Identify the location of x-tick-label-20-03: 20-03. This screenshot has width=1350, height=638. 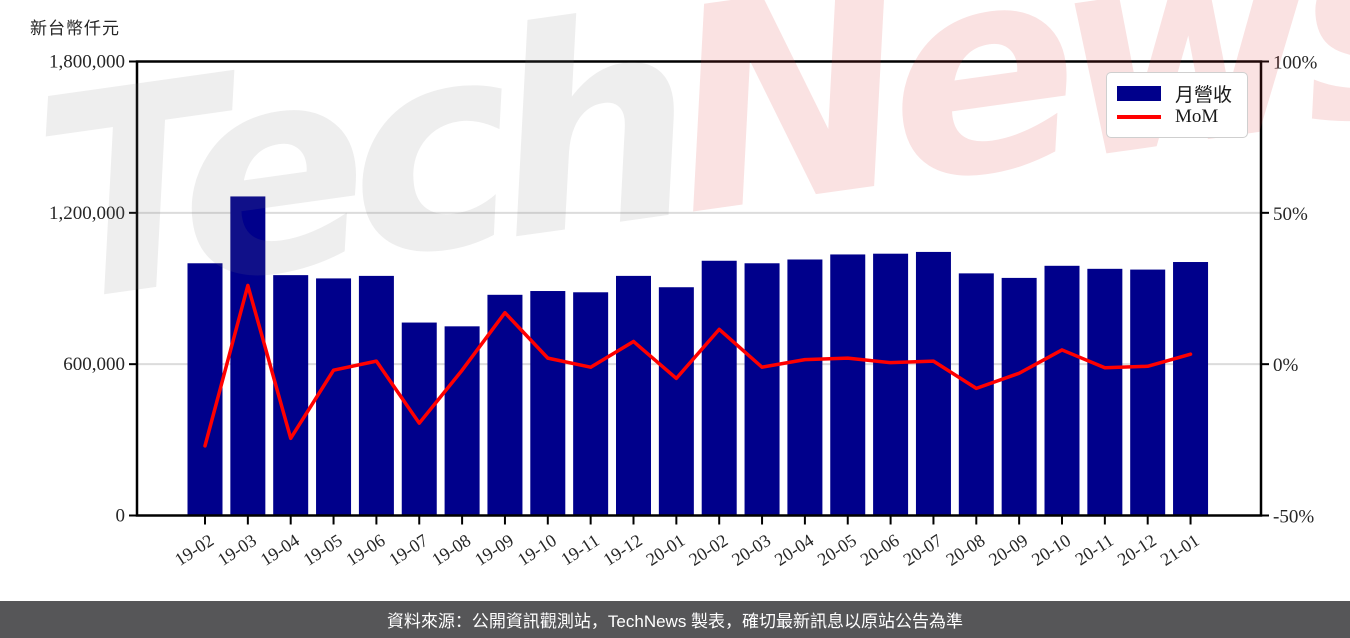
(751, 550).